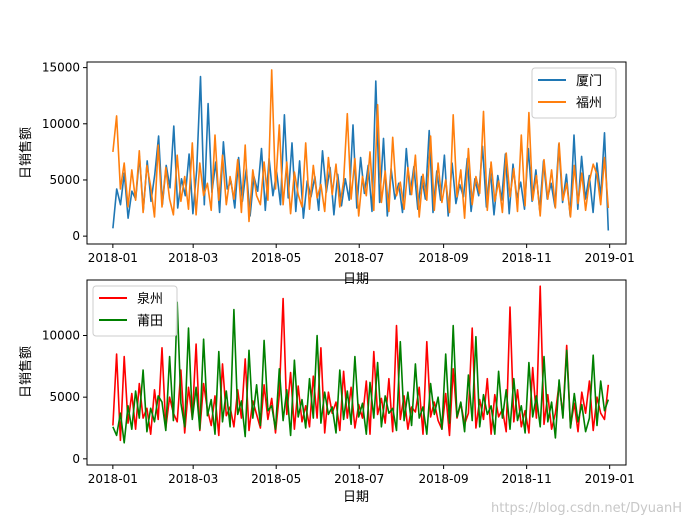 The image size is (692, 519). What do you see at coordinates (589, 103) in the screenshot?
I see `legend-label-fuzhou: 福州` at bounding box center [589, 103].